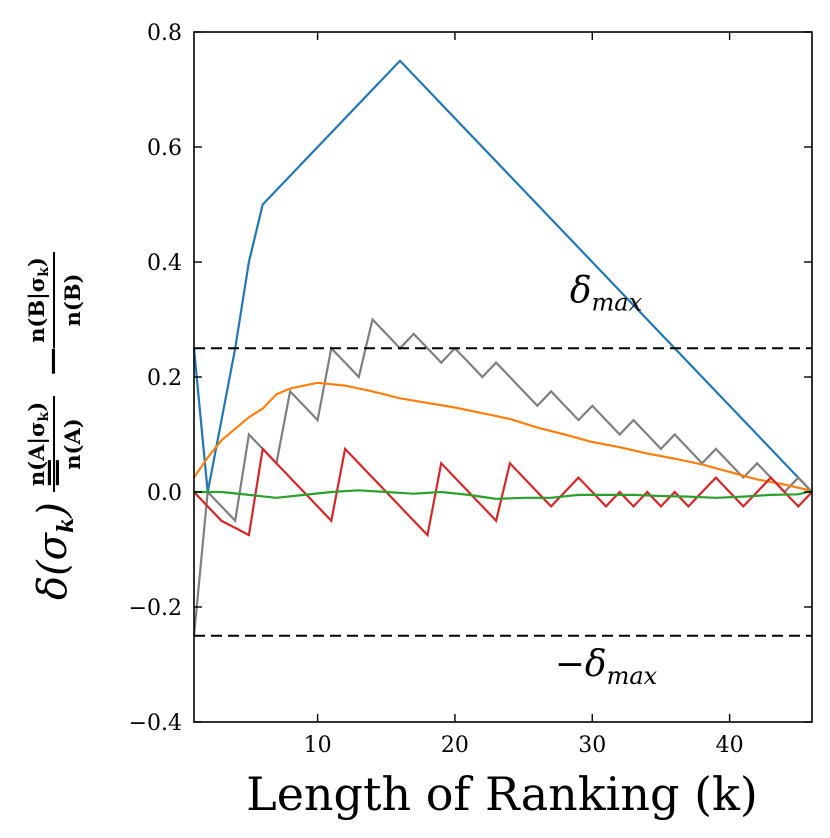 The width and height of the screenshot is (830, 838). Describe the element at coordinates (38, 300) in the screenshot. I see `y-label-frac-b-num: n(B|σk)` at that location.